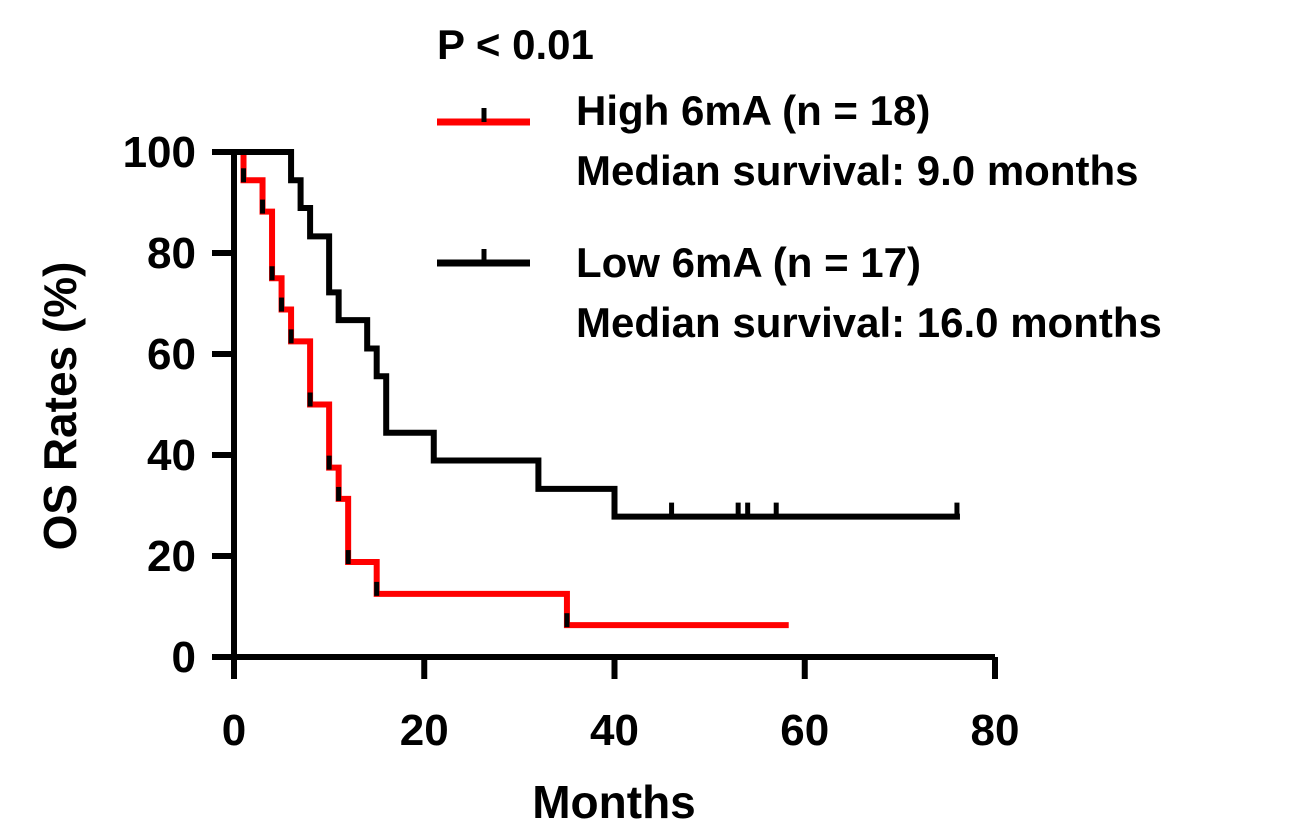  I want to click on legend-label-low: Low 6mA (n = 17), so click(748, 262).